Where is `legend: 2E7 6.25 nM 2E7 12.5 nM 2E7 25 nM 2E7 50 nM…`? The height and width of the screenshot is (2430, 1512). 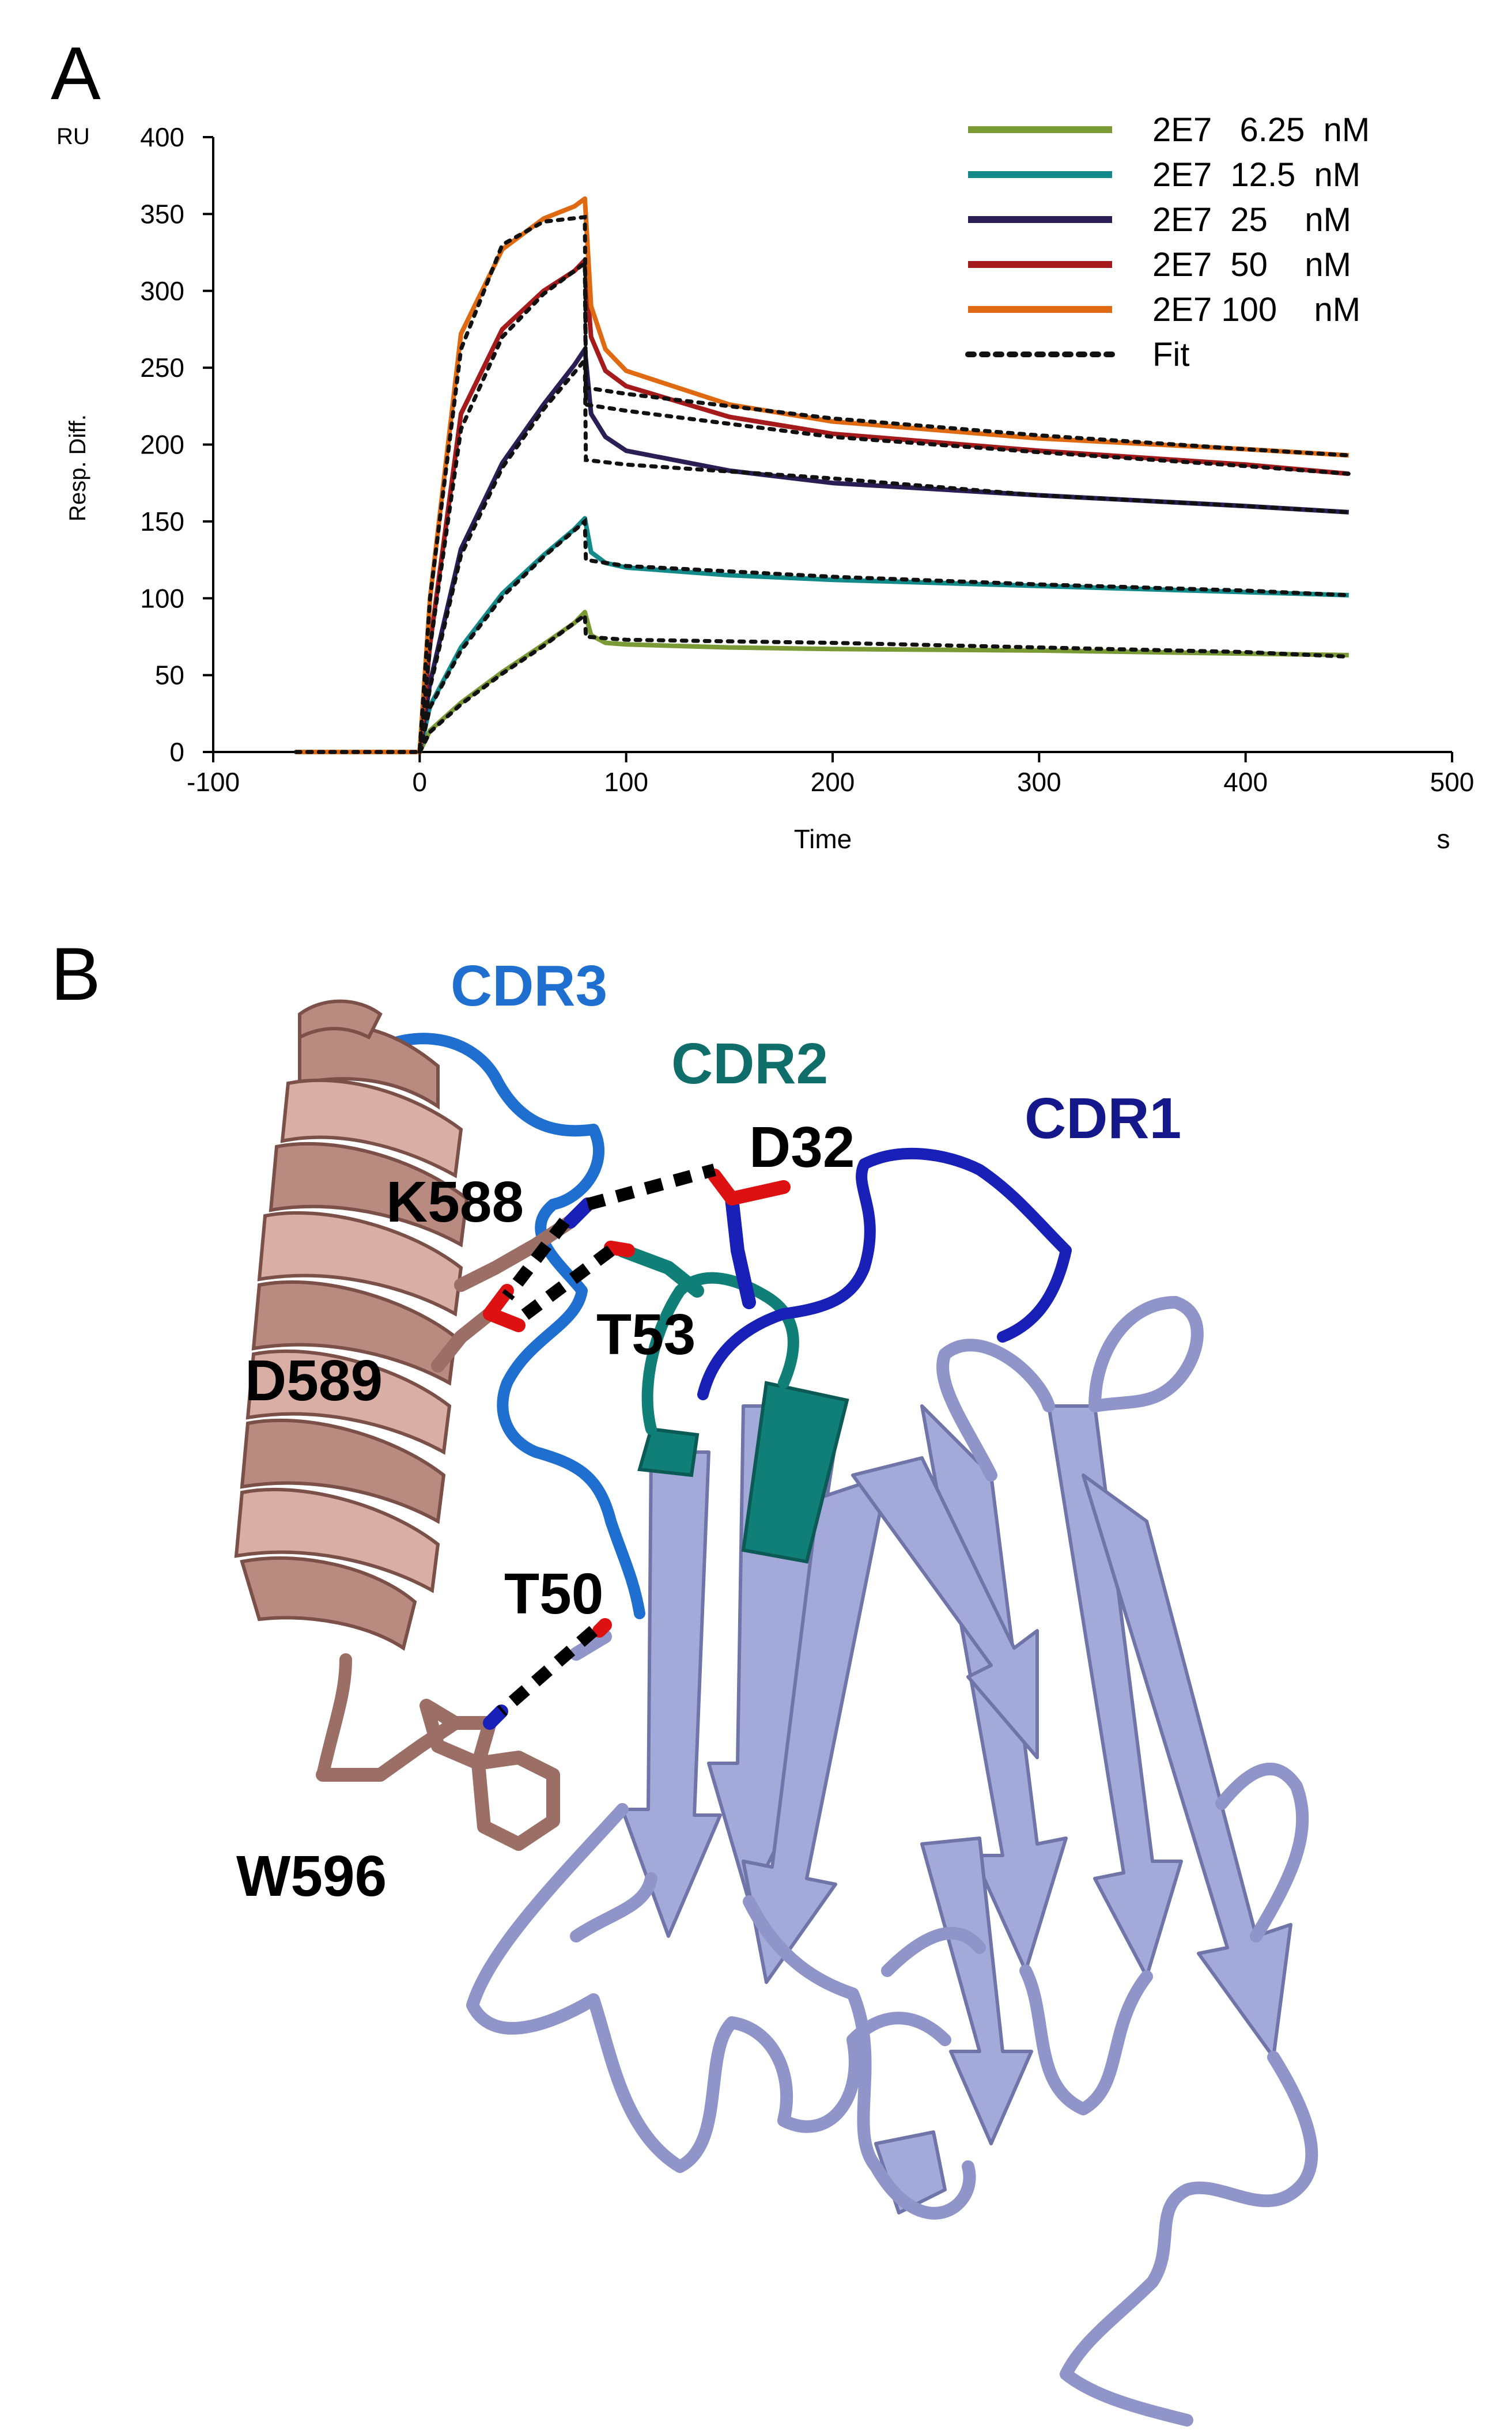 legend: 2E7 6.25 nM 2E7 12.5 nM 2E7 25 nM 2E7 50 nM… is located at coordinates (1167, 242).